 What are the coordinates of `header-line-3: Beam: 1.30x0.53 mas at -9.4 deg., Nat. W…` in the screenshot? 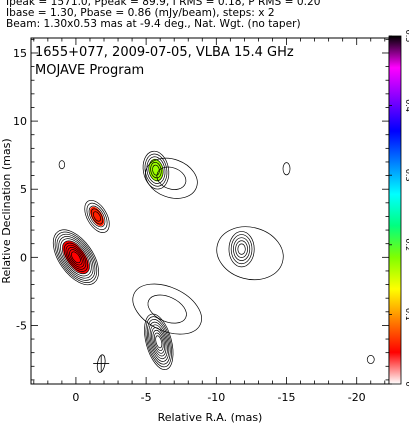 It's located at (153, 24).